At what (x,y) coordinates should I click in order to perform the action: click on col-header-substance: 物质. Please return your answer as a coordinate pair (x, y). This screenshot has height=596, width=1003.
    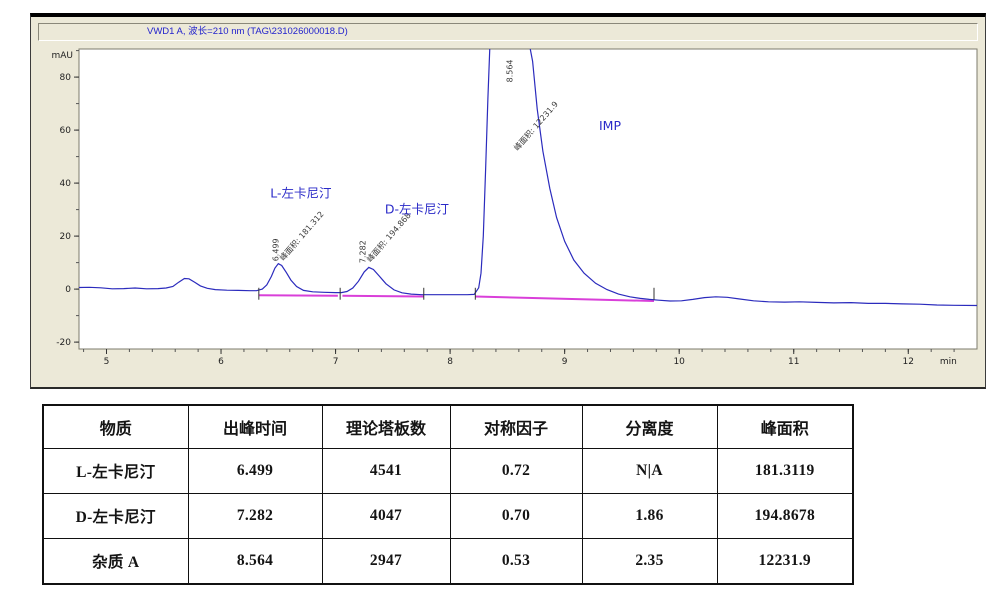
    Looking at the image, I should click on (115, 426).